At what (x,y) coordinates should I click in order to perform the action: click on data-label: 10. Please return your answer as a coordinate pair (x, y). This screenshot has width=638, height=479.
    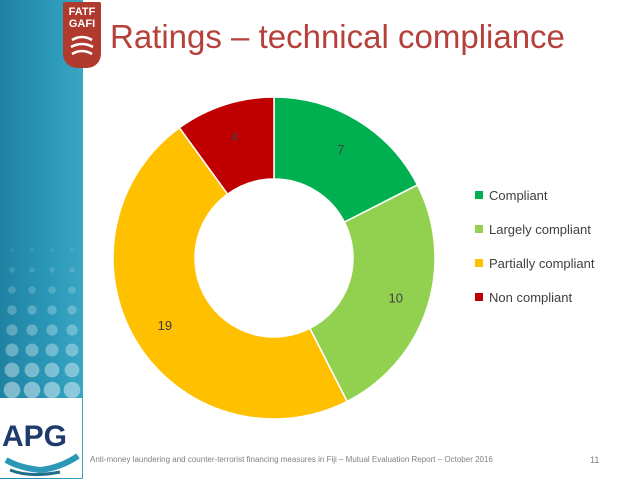
    Looking at the image, I should click on (396, 298).